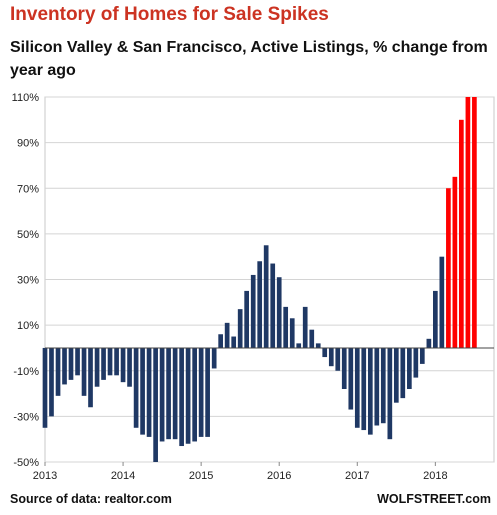 Image resolution: width=497 pixels, height=515 pixels. What do you see at coordinates (45, 476) in the screenshot?
I see `x-tick-label: 2013` at bounding box center [45, 476].